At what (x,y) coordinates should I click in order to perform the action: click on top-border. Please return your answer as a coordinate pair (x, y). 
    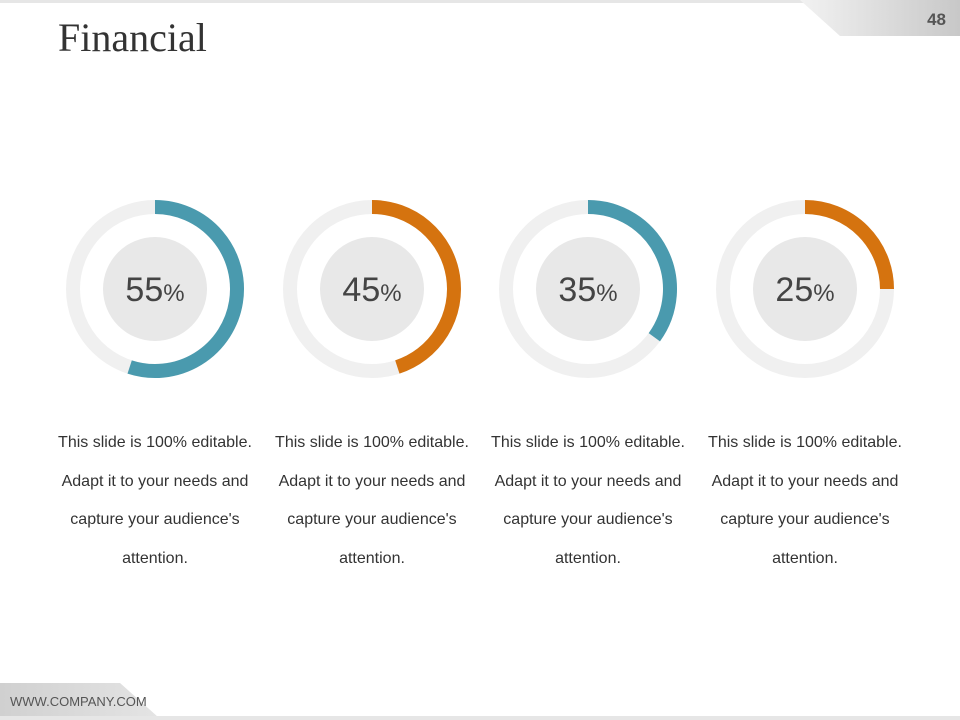
    Looking at the image, I should click on (480, 1).